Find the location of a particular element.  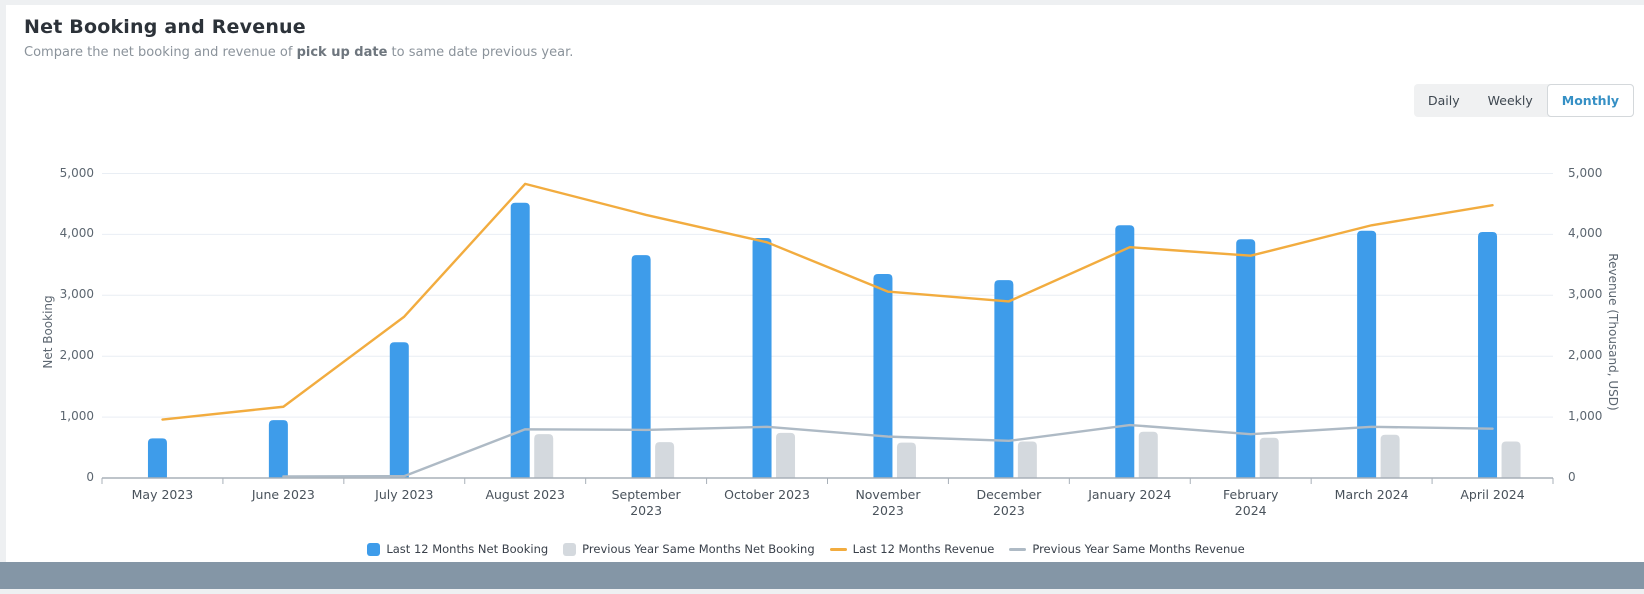

left-axis-tick-label: 5,000 is located at coordinates (64, 173).